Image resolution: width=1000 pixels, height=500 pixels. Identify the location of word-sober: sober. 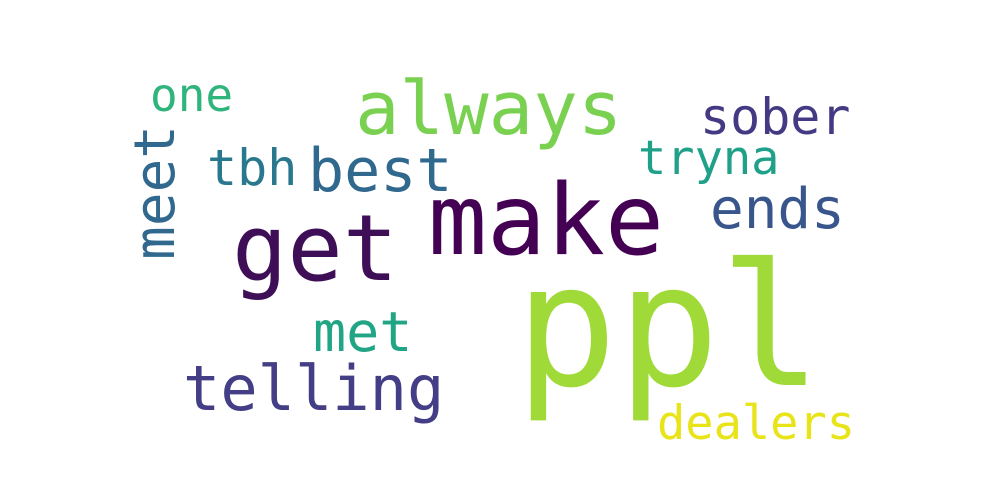
(775, 117).